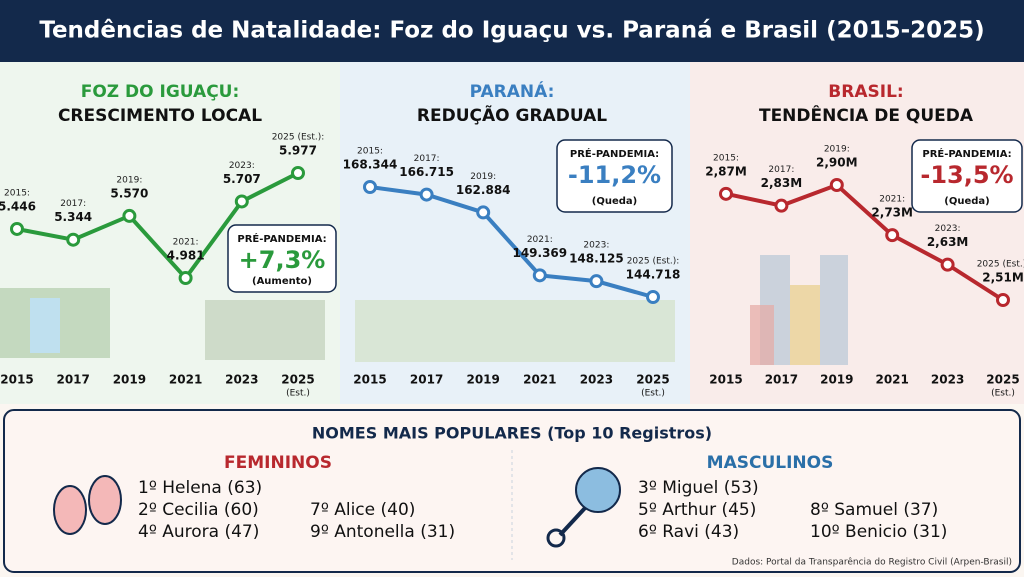 The height and width of the screenshot is (577, 1024). Describe the element at coordinates (298, 151) in the screenshot. I see `value-label: 5.977` at that location.